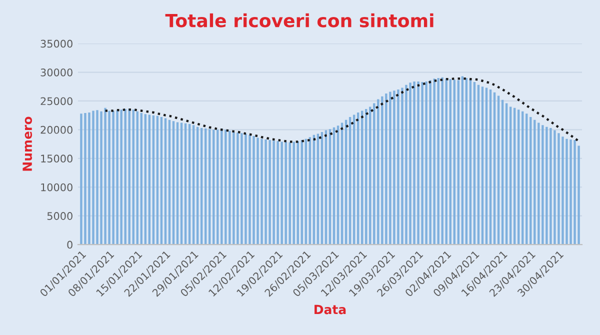 This screenshot has height=335, width=600. What do you see at coordinates (59, 216) in the screenshot?
I see `y-tick-label: 5000` at bounding box center [59, 216].